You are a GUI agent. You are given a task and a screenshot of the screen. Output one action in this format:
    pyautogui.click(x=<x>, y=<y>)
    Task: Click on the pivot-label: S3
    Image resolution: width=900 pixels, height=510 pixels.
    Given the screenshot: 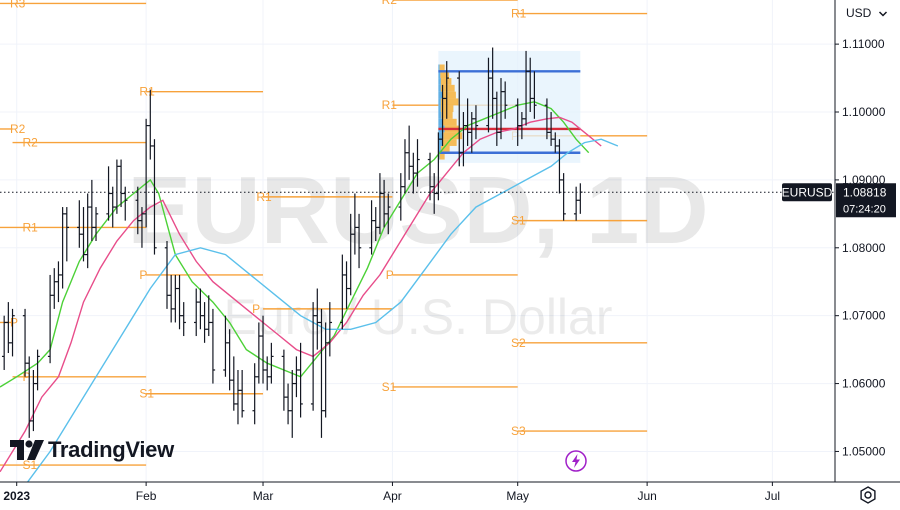 What is the action you would take?
    pyautogui.click(x=518, y=431)
    